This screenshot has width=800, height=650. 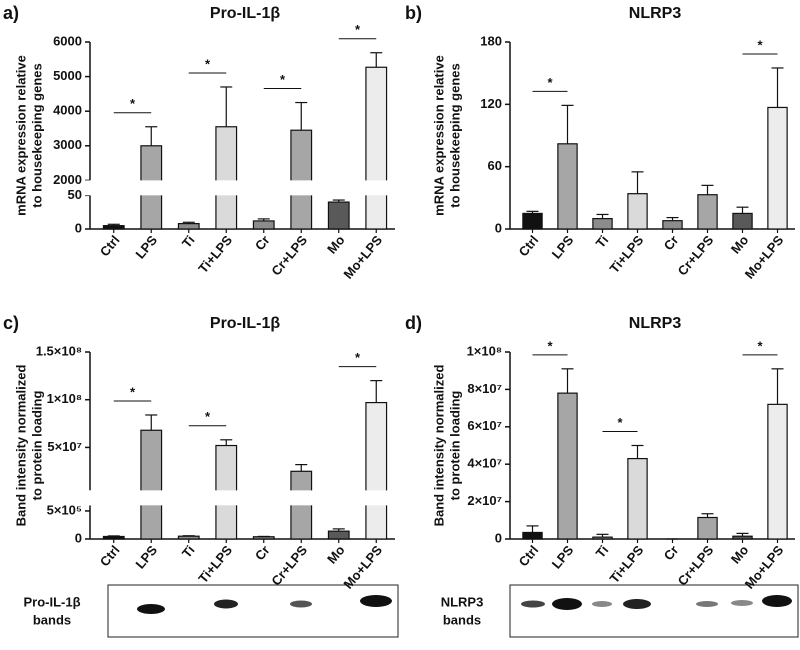 I want to click on axis-break, so click(x=238, y=188).